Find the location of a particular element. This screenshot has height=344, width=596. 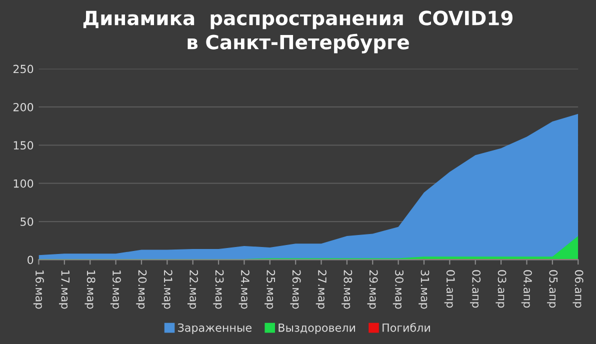

x-tick-label: 27.мар is located at coordinates (321, 289).